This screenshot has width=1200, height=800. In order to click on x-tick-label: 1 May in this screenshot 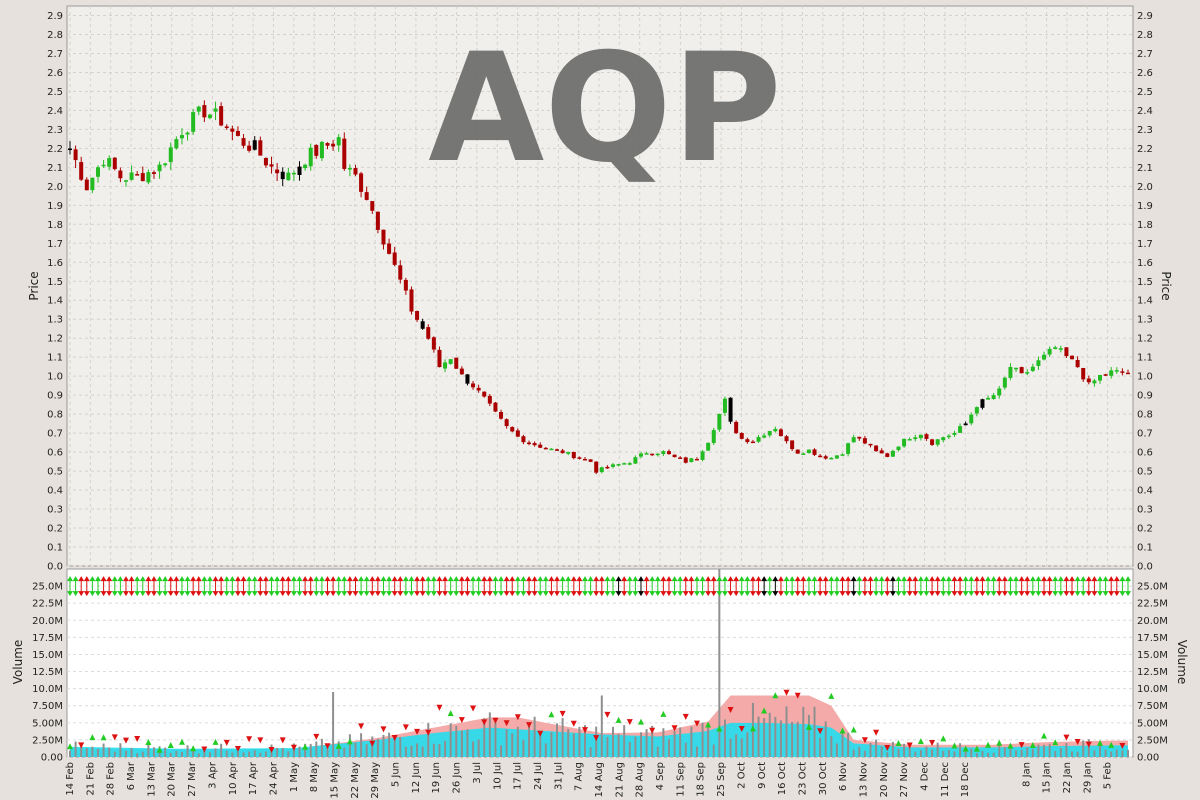, I will do `click(294, 777)`.